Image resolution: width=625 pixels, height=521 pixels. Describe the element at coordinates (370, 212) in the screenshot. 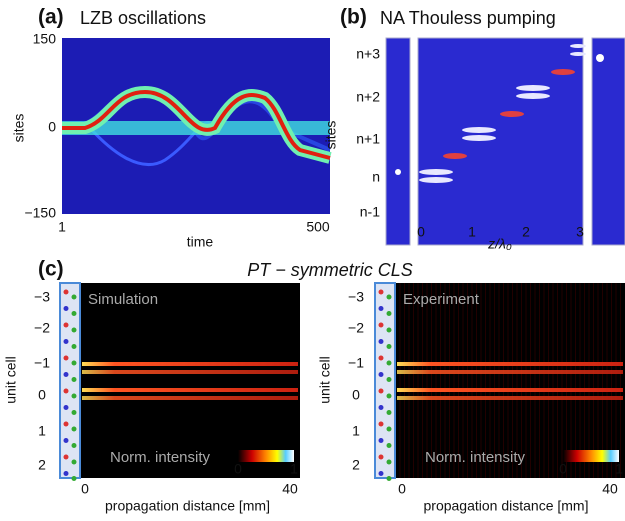

I see `y-tick-label: n-1` at that location.